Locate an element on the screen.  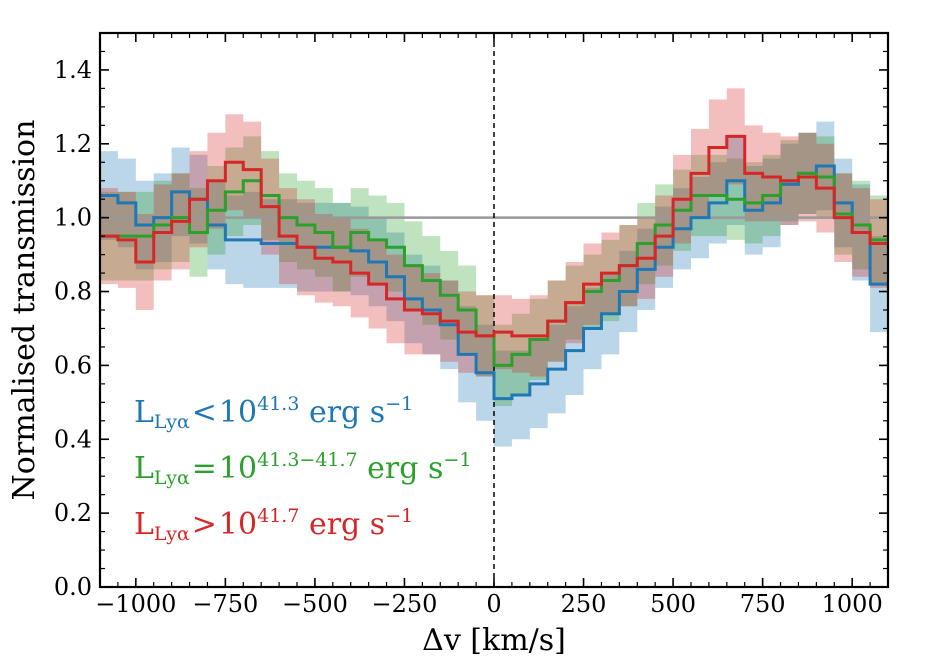
x-axis-title: Δv [km/s] is located at coordinates (494, 640).